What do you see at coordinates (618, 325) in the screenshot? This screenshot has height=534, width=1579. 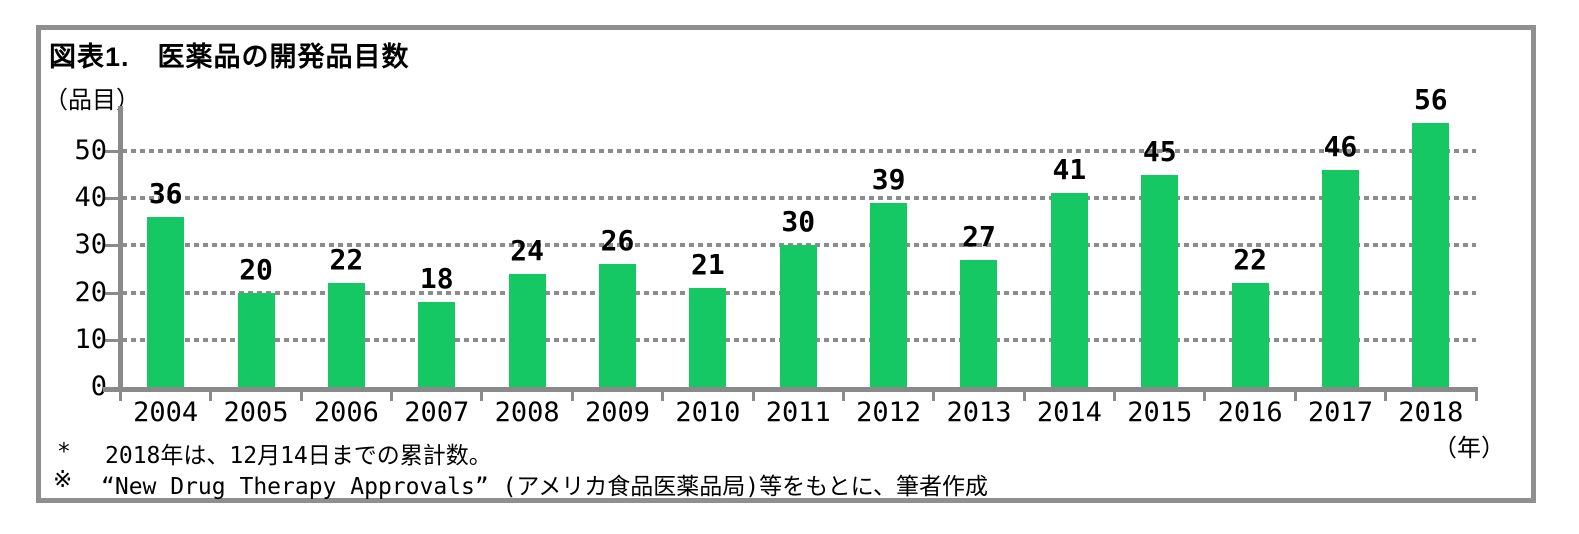 I see `bar-2009` at bounding box center [618, 325].